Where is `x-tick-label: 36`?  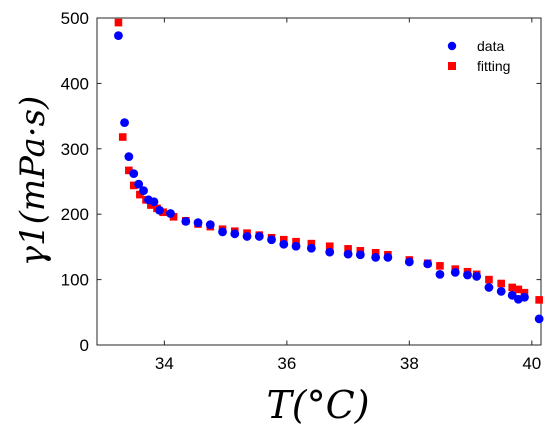
x-tick-label: 36 is located at coordinates (286, 363).